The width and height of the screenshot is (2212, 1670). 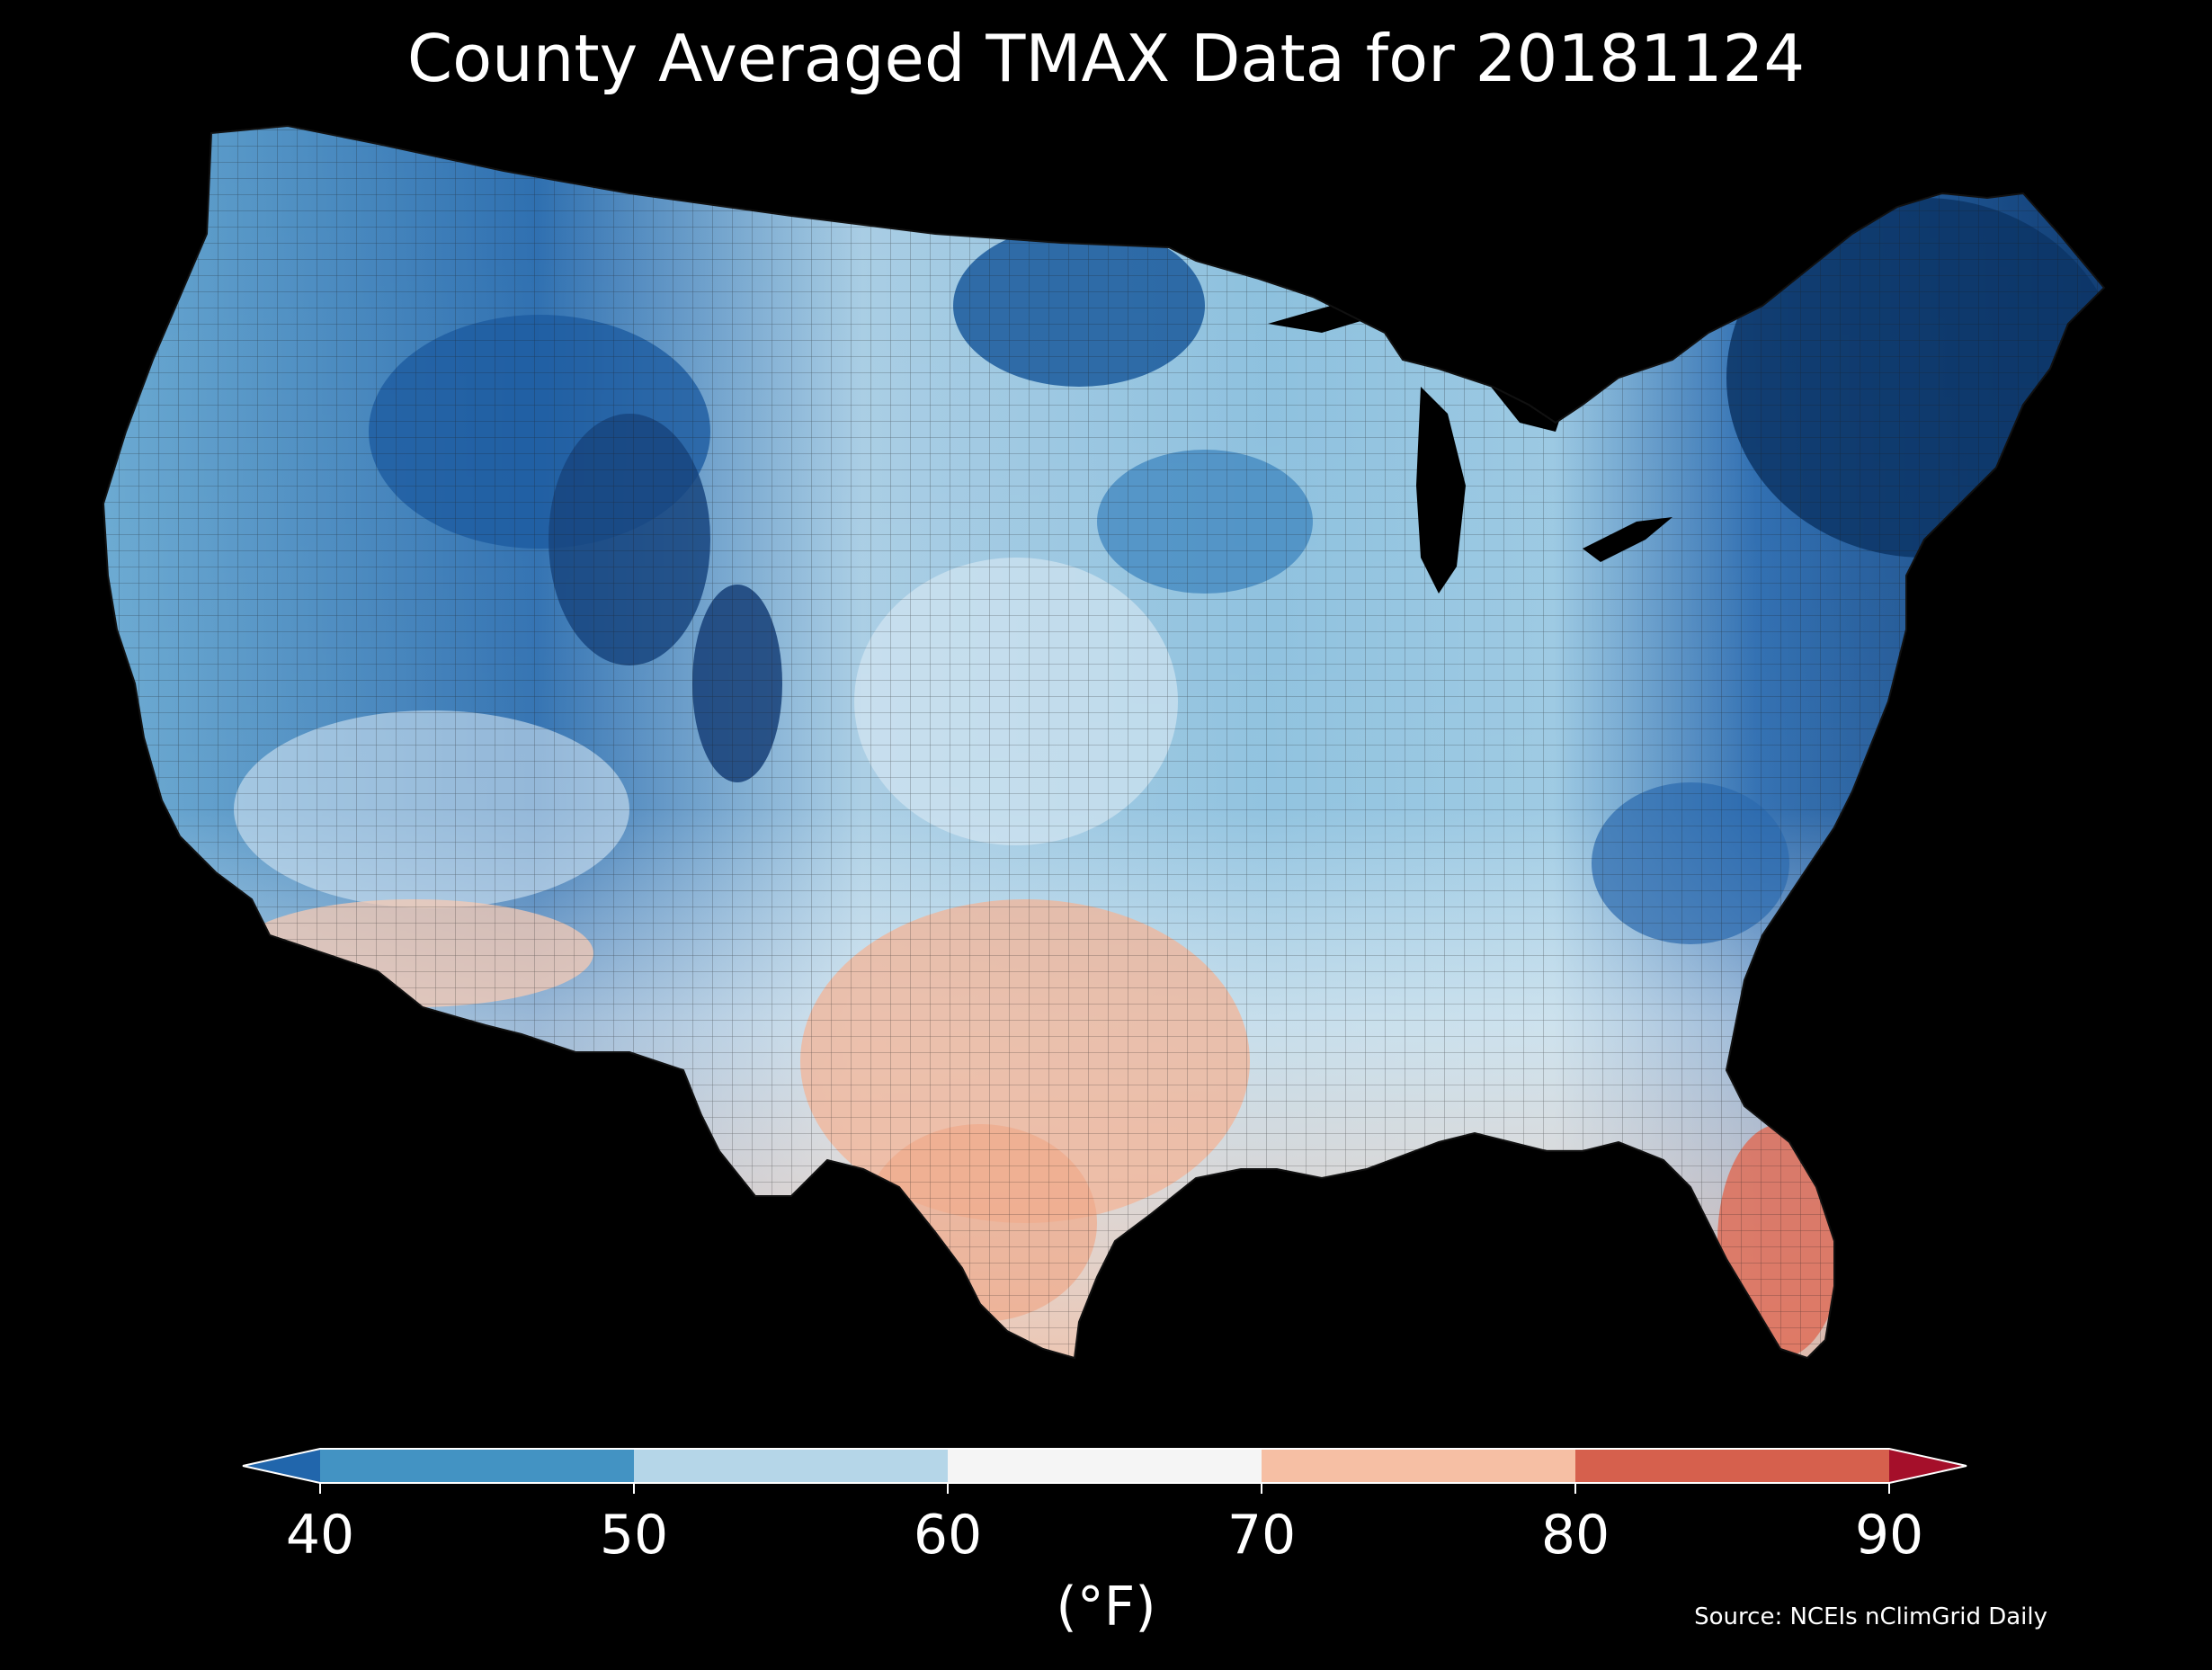 What do you see at coordinates (1326, 310) in the screenshot?
I see `lake-superior` at bounding box center [1326, 310].